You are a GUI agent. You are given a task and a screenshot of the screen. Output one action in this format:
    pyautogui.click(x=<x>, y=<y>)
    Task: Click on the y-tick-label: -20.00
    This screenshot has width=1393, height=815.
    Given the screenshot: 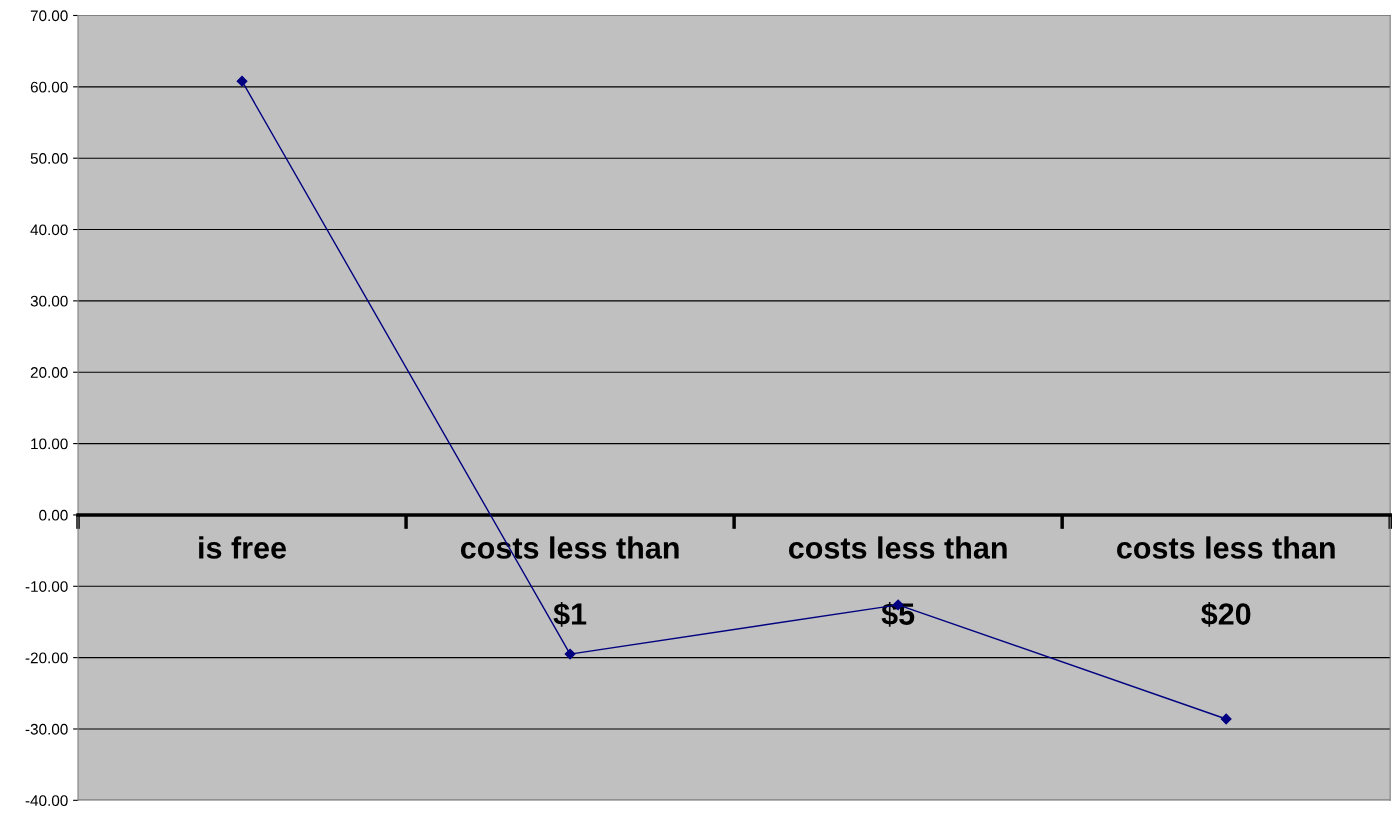 What is the action you would take?
    pyautogui.click(x=46, y=658)
    